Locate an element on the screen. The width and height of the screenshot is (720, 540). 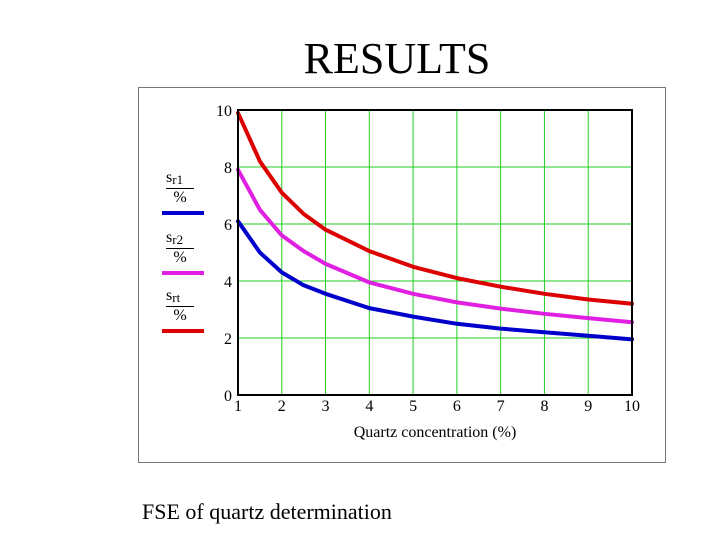
x-tick-label: 9 is located at coordinates (588, 406).